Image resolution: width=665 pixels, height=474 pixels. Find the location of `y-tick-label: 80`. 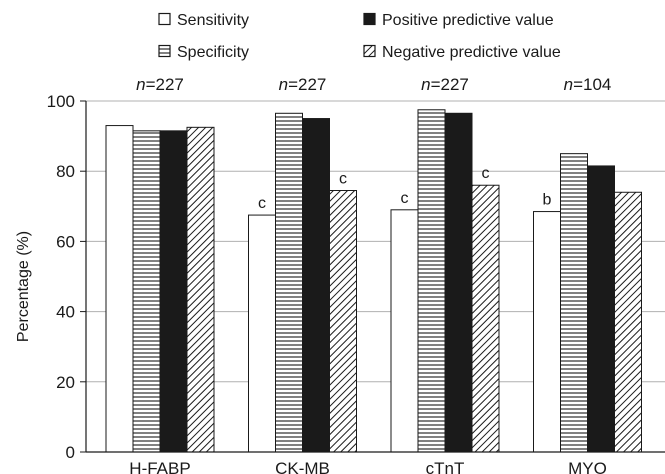

y-tick-label: 80 is located at coordinates (65, 171).